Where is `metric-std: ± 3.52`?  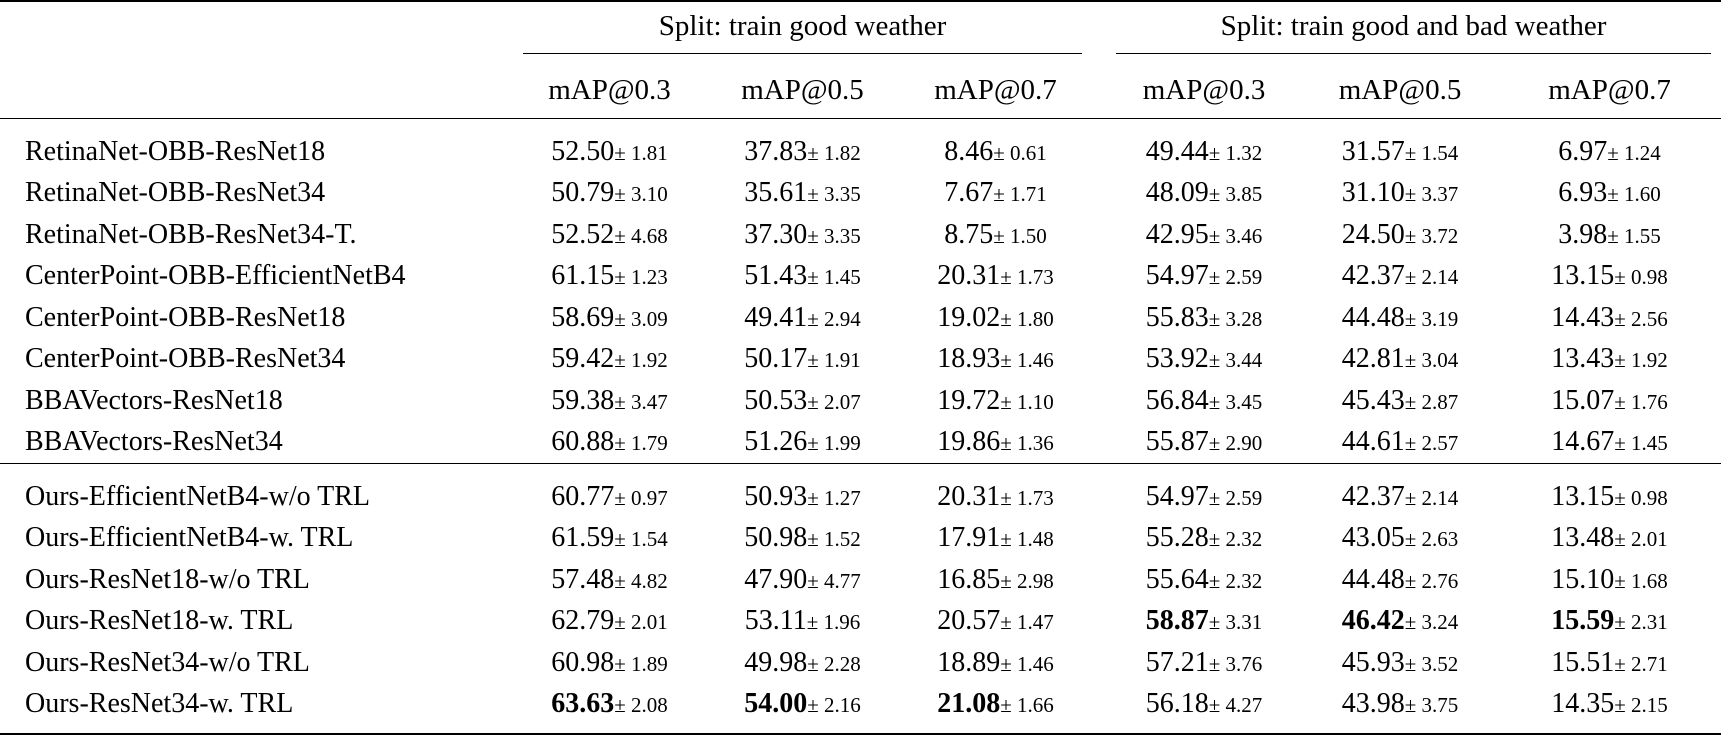
metric-std: ± 3.52 is located at coordinates (1431, 663).